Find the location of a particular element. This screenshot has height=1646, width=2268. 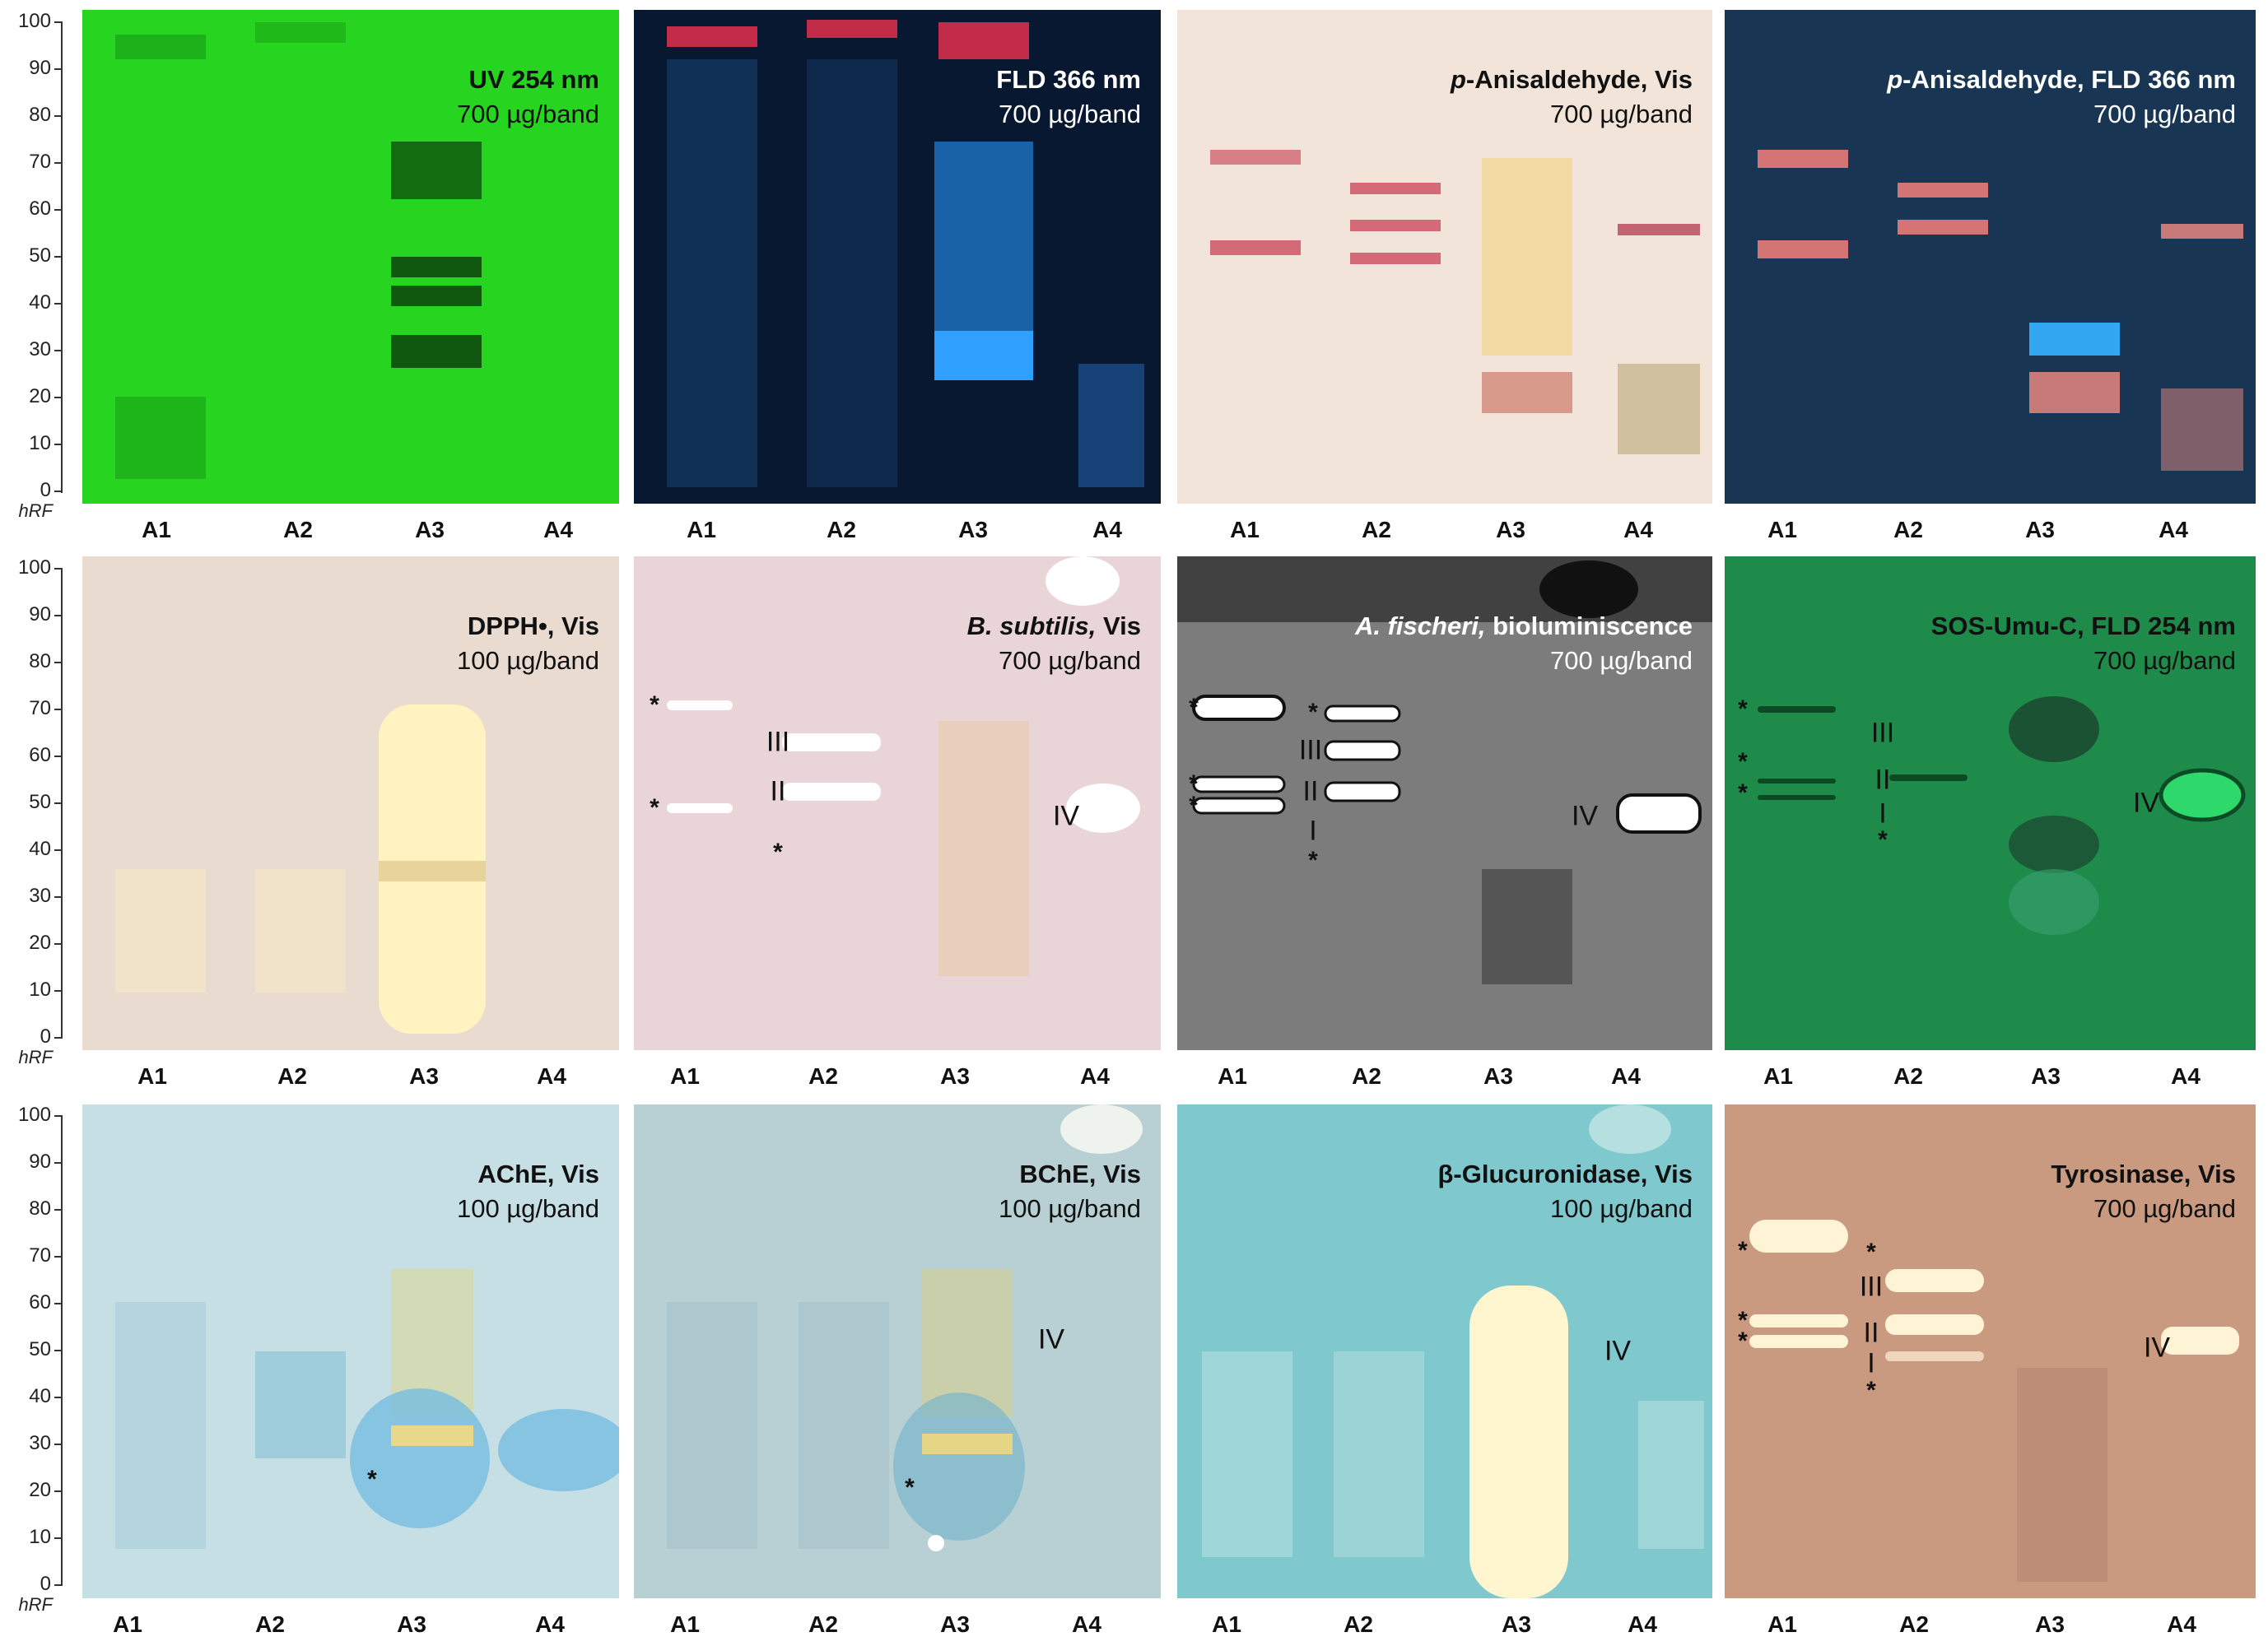

ache-bands is located at coordinates (367, 1409).